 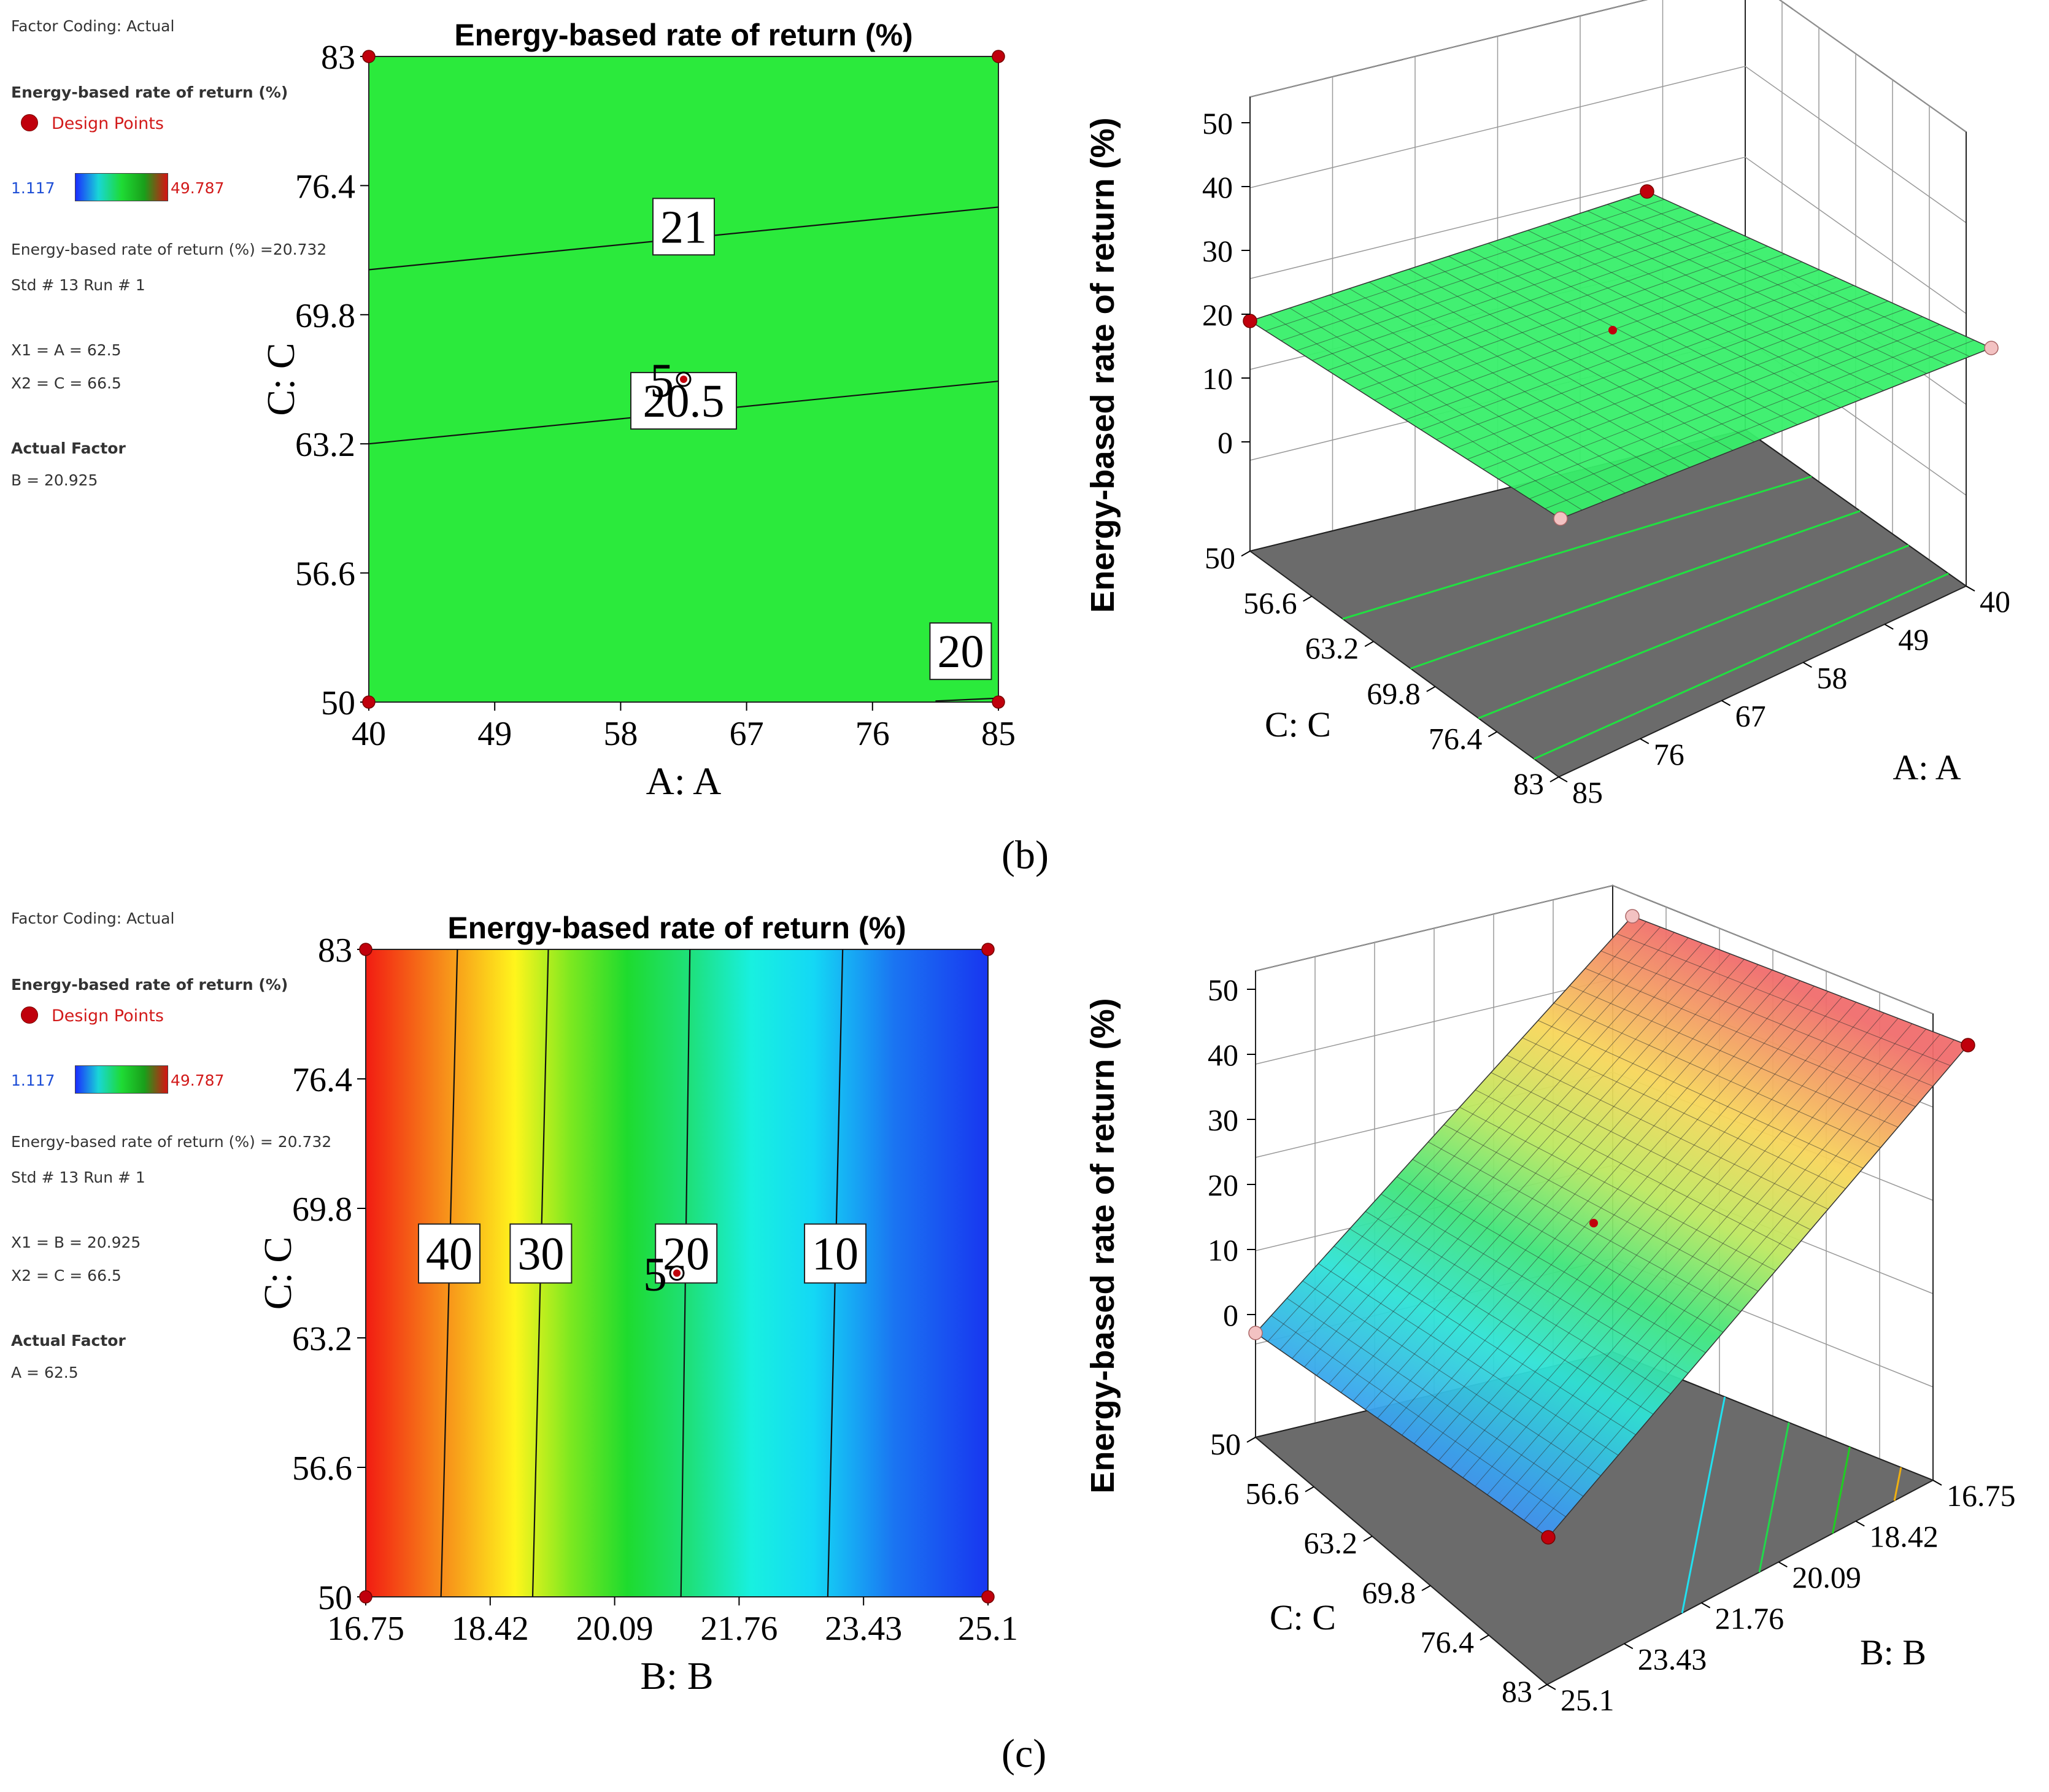 I want to click on design-points-label: Design Points, so click(x=108, y=1016).